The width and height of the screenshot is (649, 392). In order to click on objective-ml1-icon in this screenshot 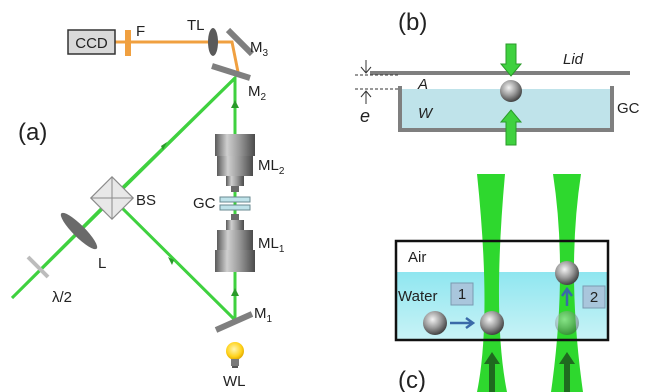, I will do `click(235, 243)`.